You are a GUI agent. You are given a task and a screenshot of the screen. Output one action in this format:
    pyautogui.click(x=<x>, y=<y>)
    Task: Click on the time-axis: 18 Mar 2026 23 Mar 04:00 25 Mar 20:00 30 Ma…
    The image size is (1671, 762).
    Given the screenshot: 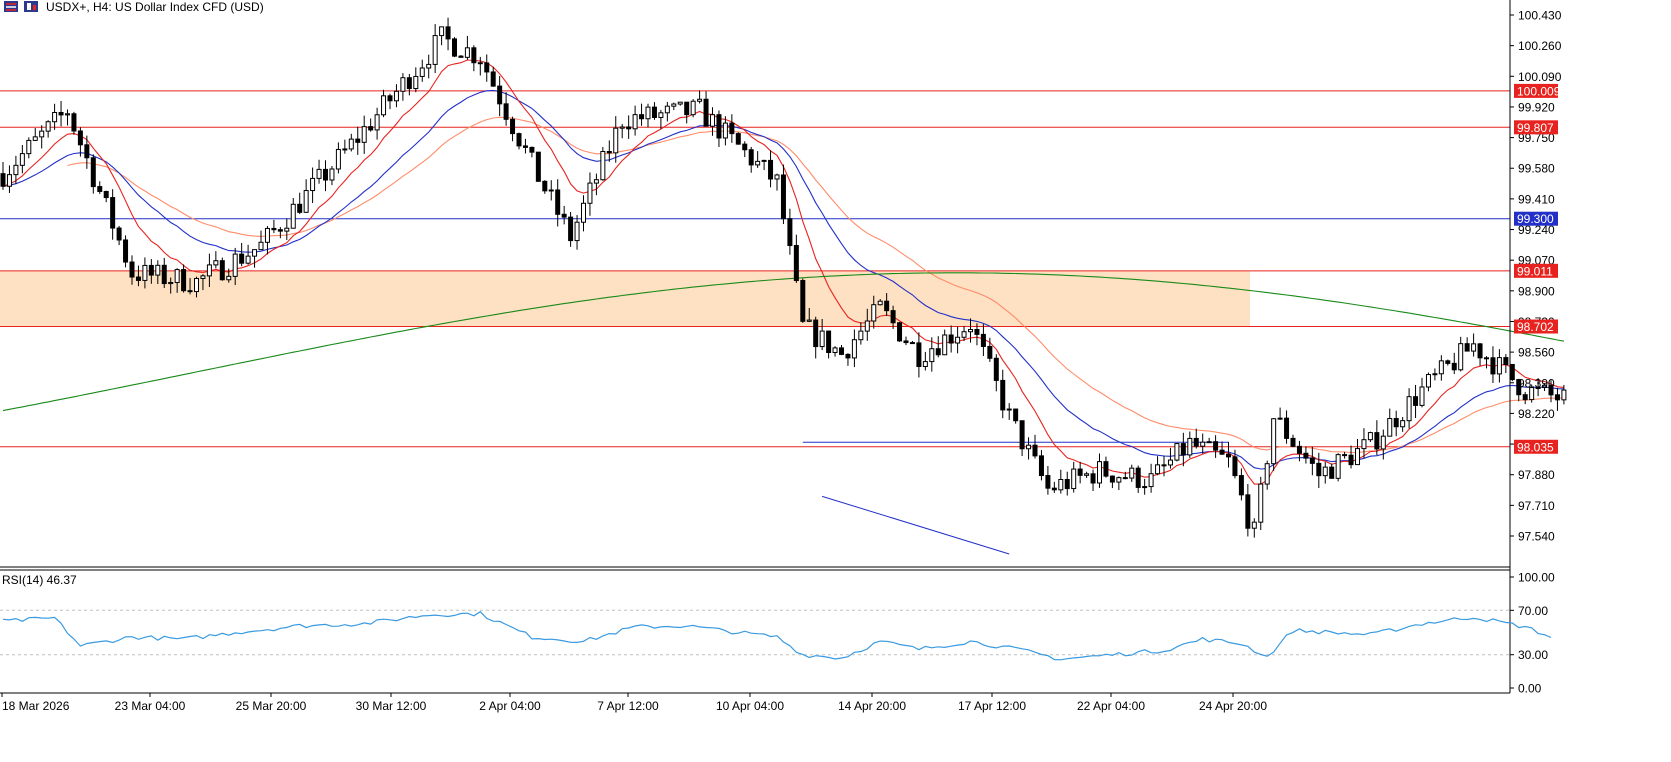 What is the action you would take?
    pyautogui.click(x=634, y=703)
    